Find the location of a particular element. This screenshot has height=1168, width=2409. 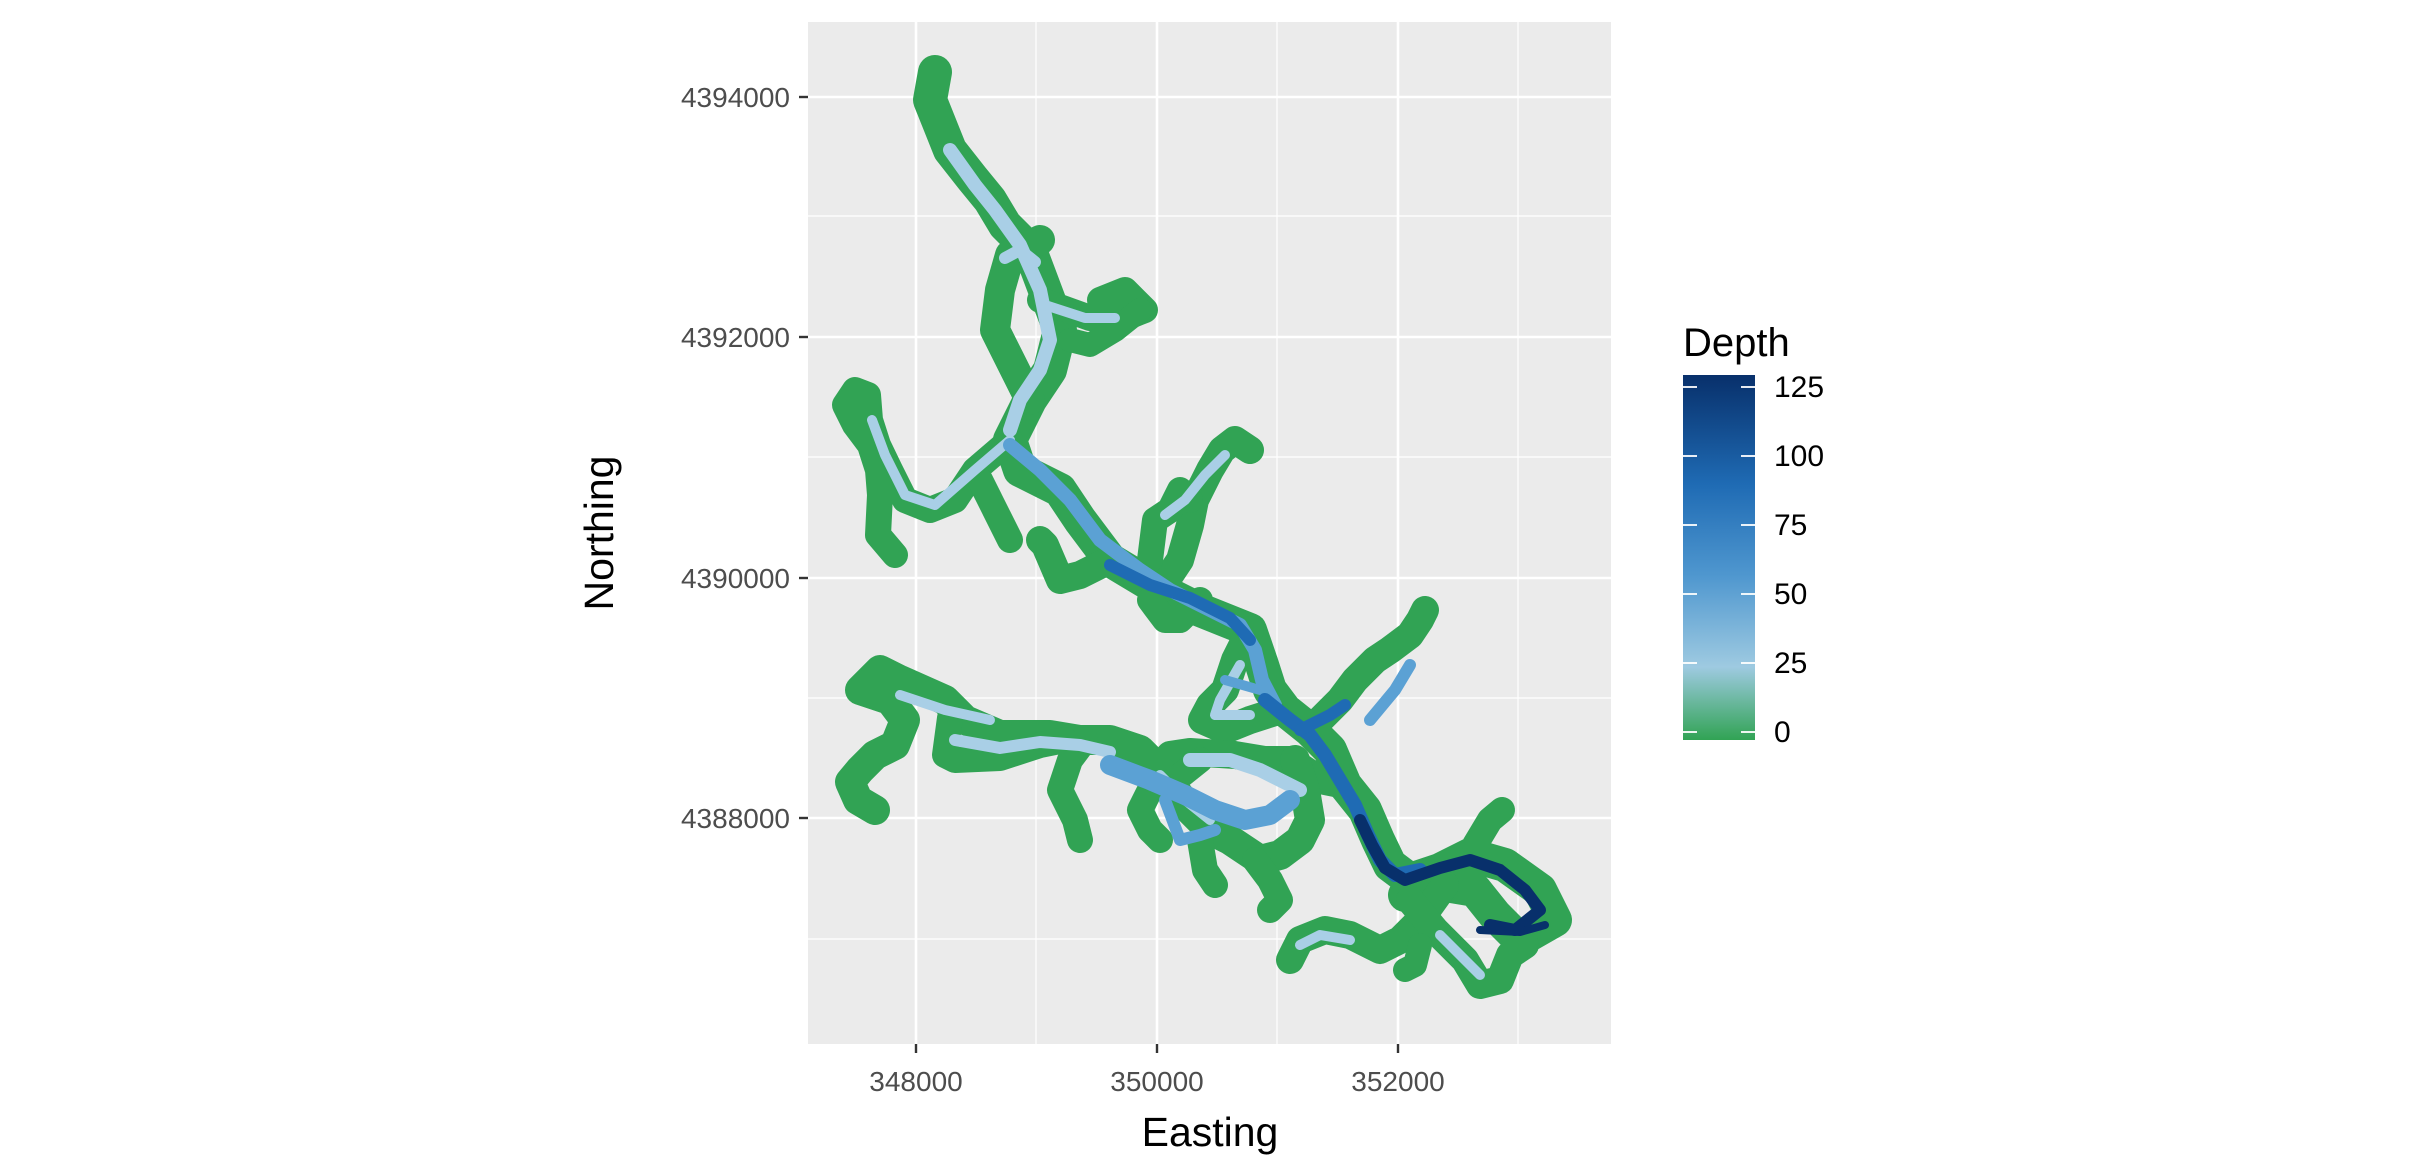

x-axis-title: Easting is located at coordinates (1210, 1132).